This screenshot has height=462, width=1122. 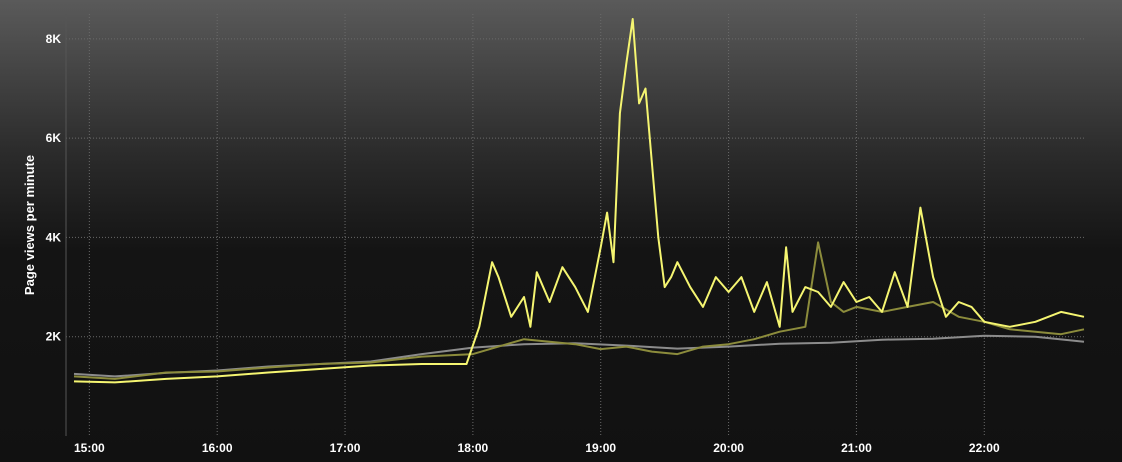 I want to click on x-tick-label: 15:00, so click(x=89, y=448).